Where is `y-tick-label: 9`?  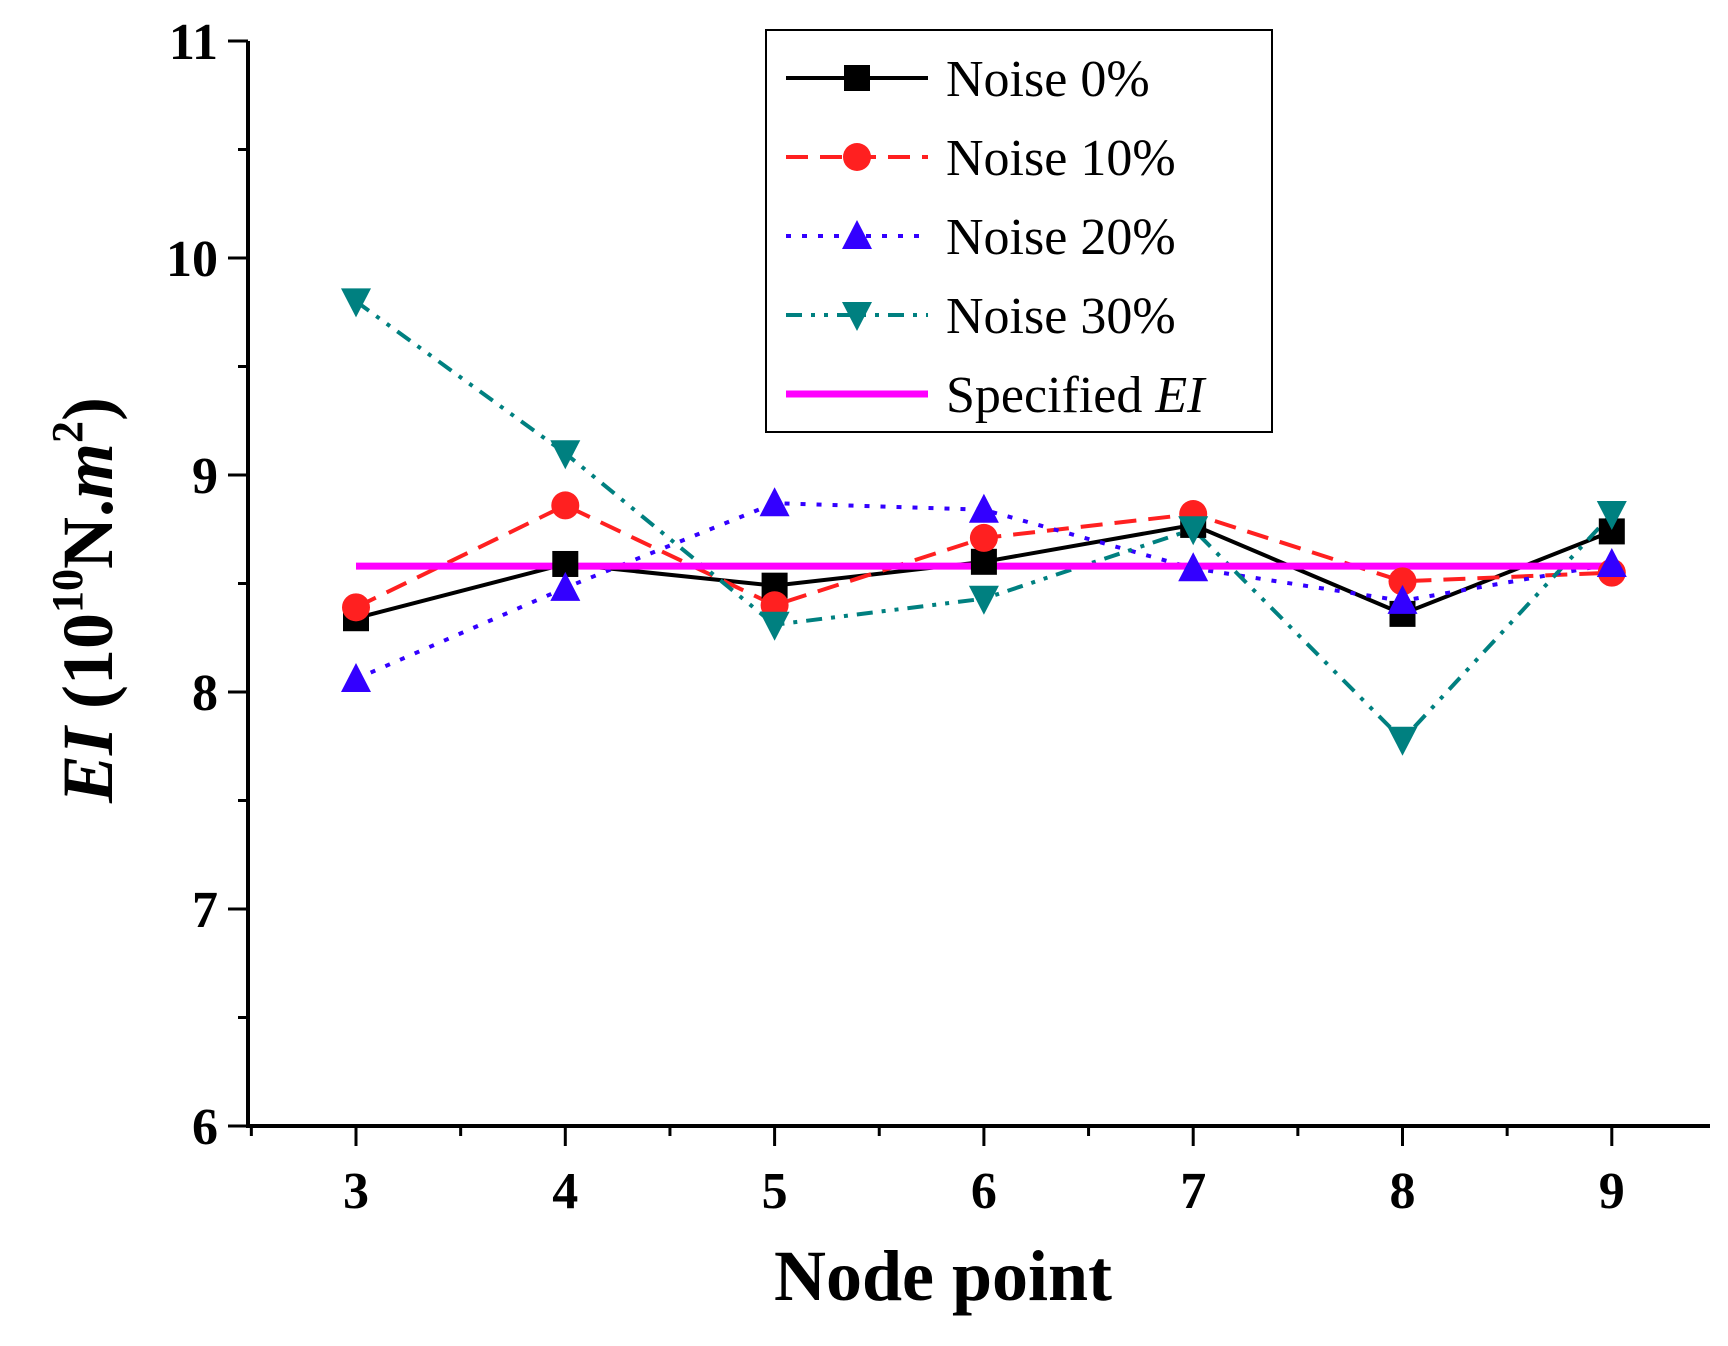
y-tick-label: 9 is located at coordinates (205, 476).